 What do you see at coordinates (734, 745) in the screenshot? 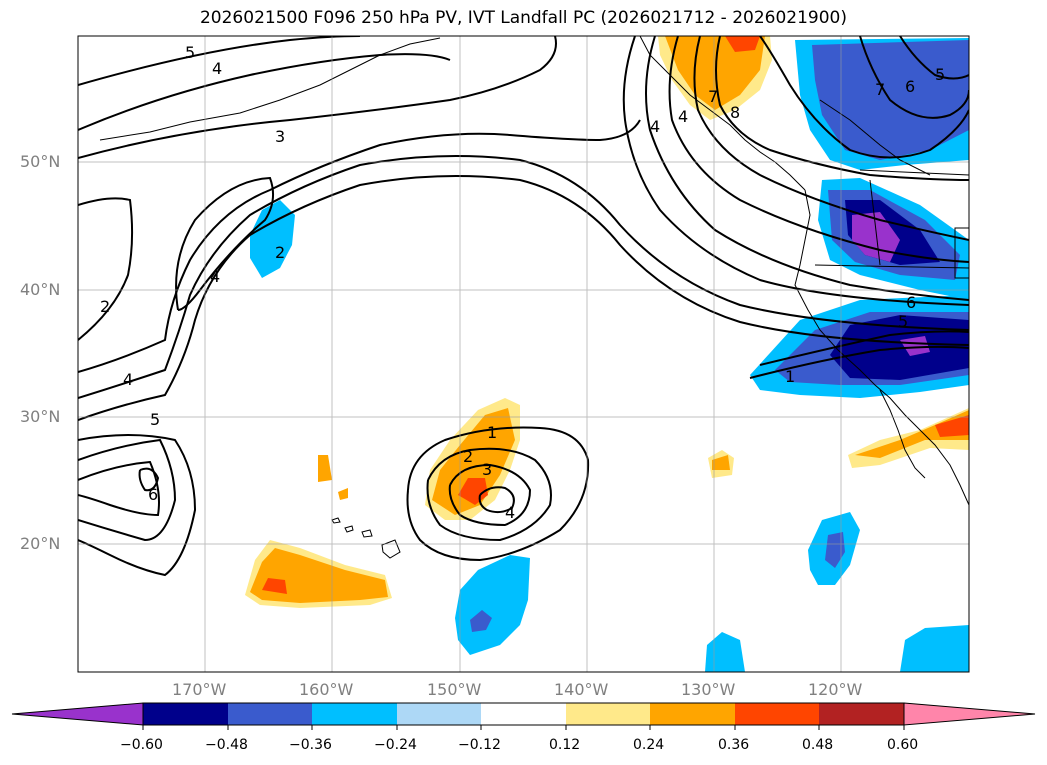
I see `colorbar-tick: 0.36` at bounding box center [734, 745].